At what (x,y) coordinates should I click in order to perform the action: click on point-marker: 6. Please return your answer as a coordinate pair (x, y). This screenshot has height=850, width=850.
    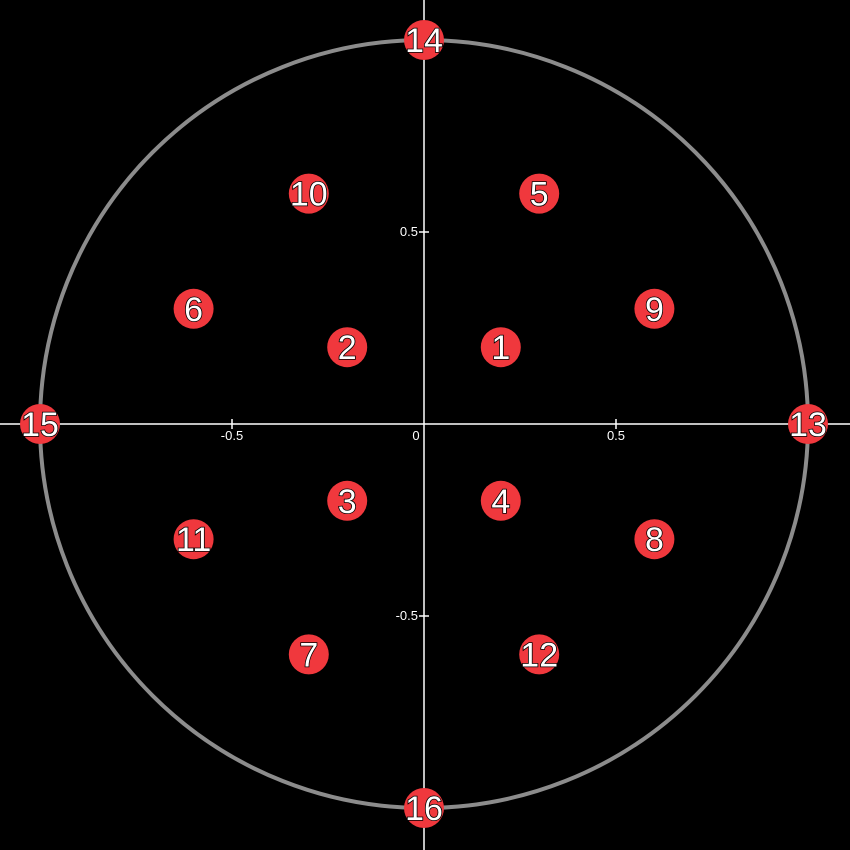
    Looking at the image, I should click on (193, 309).